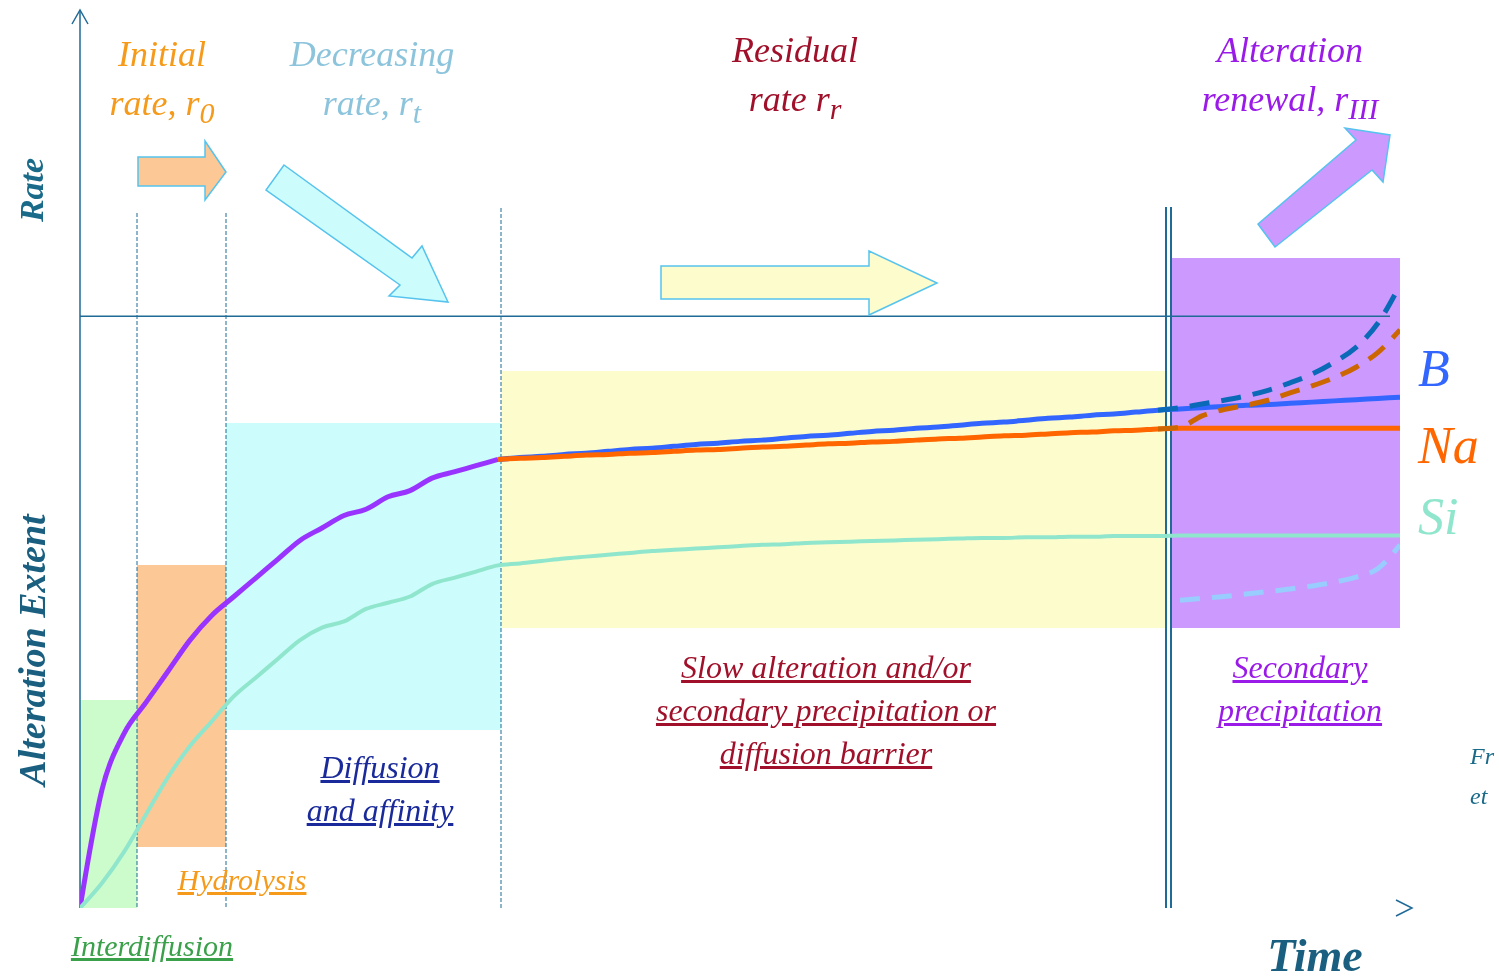 The image size is (1499, 976). Describe the element at coordinates (1290, 78) in the screenshot. I see `text: Alteration renewal, r$_{III}$` at that location.